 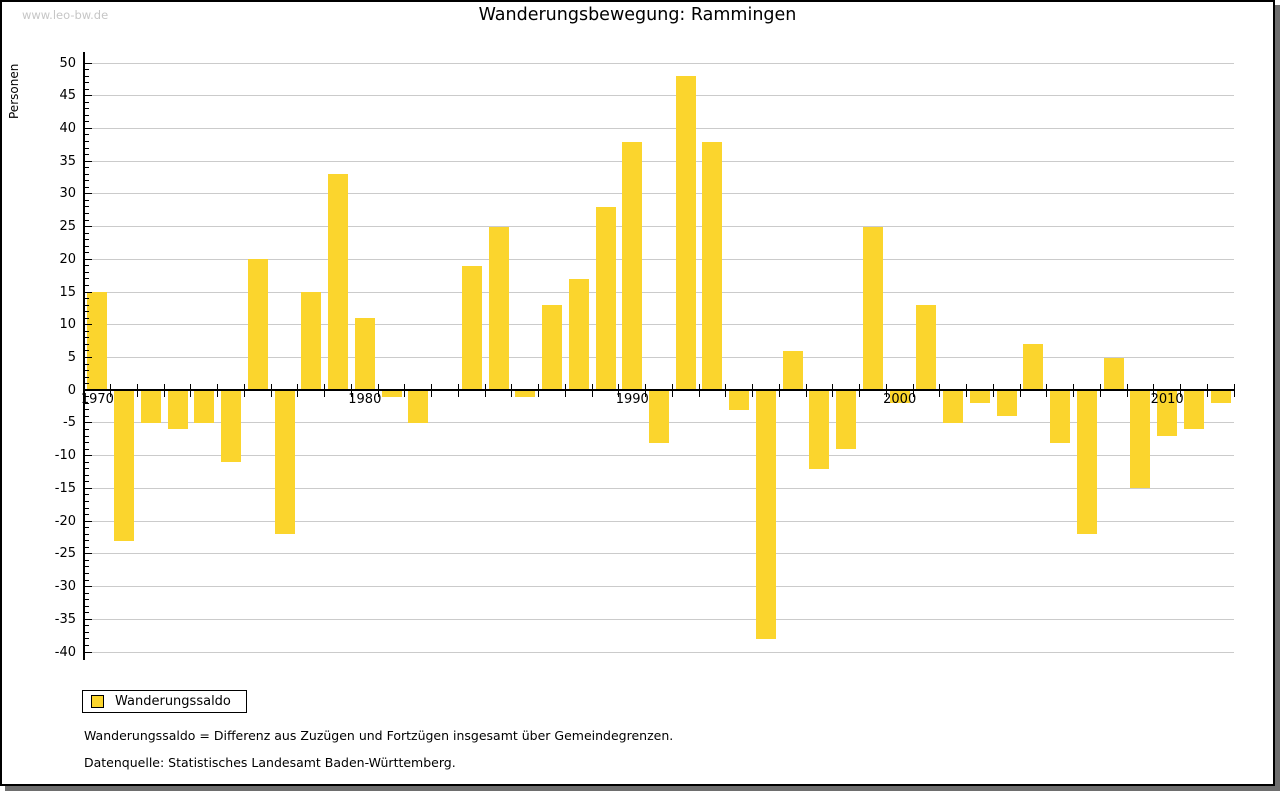 I want to click on y-axis-title: Personen, so click(x=14, y=91).